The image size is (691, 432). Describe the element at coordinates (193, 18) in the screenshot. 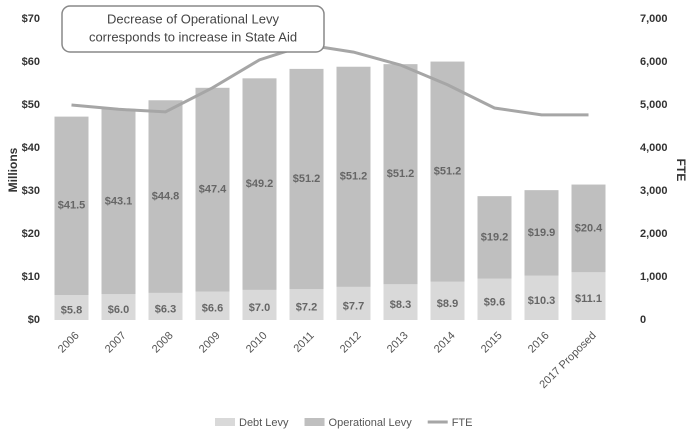

I see `annotation: Decrease of Operational Levy` at that location.